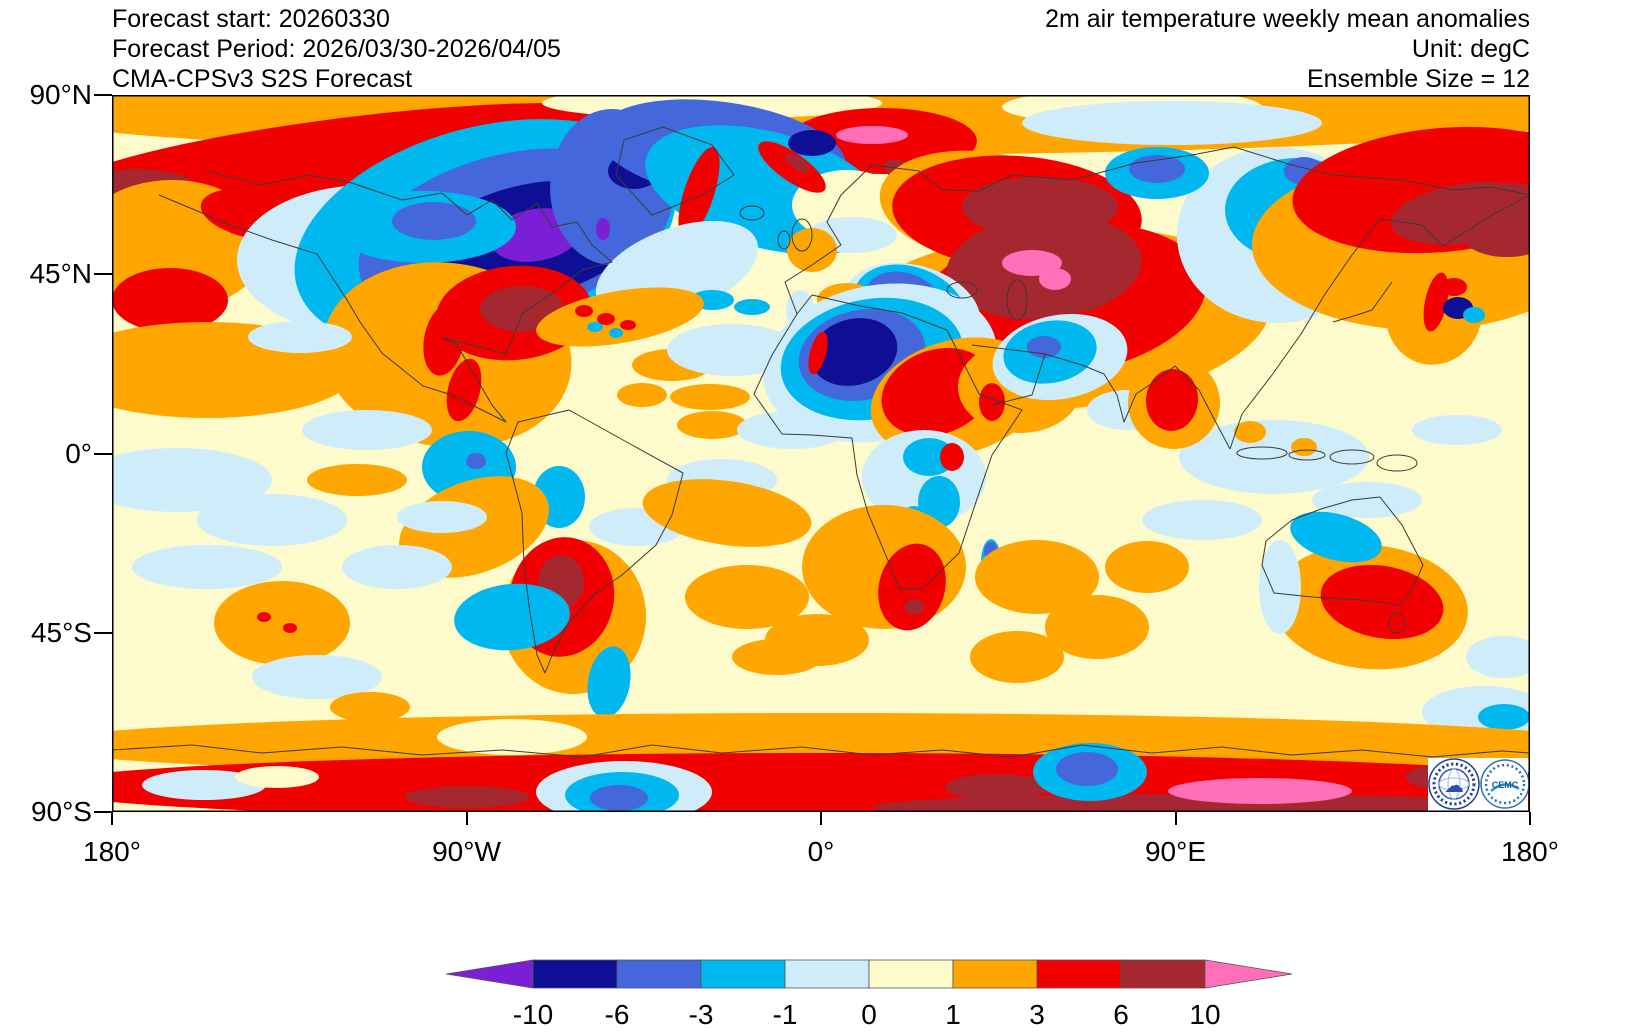  I want to click on colorbar-tick-label: -1, so click(785, 1014).